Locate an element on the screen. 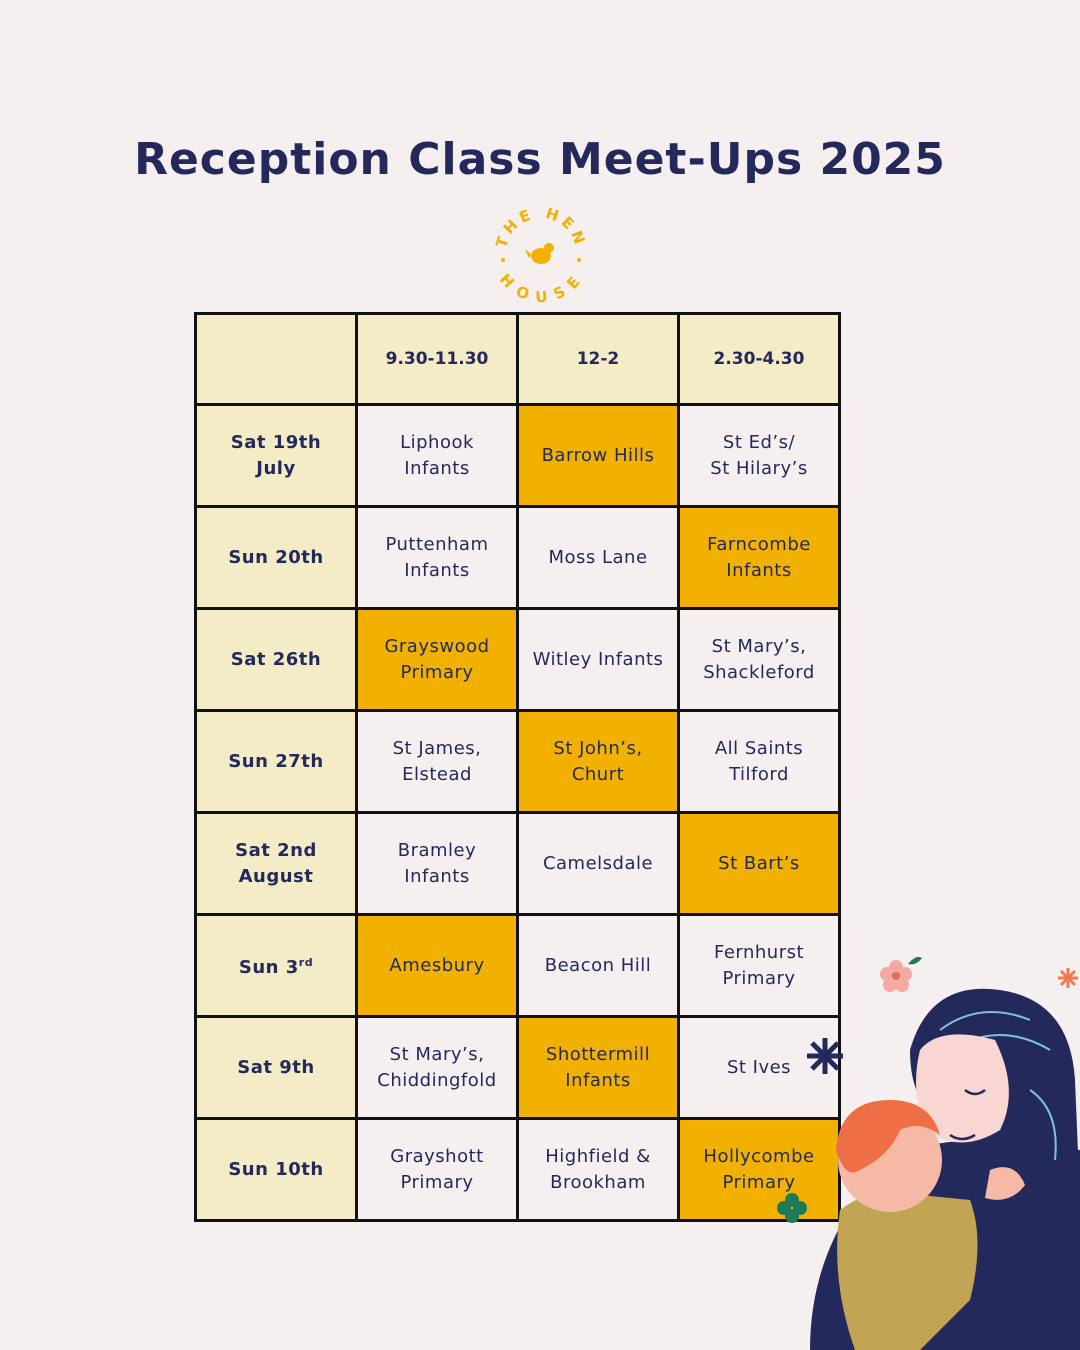 This screenshot has width=1080, height=1350. header-morning: 9.30-11.30 is located at coordinates (437, 359).